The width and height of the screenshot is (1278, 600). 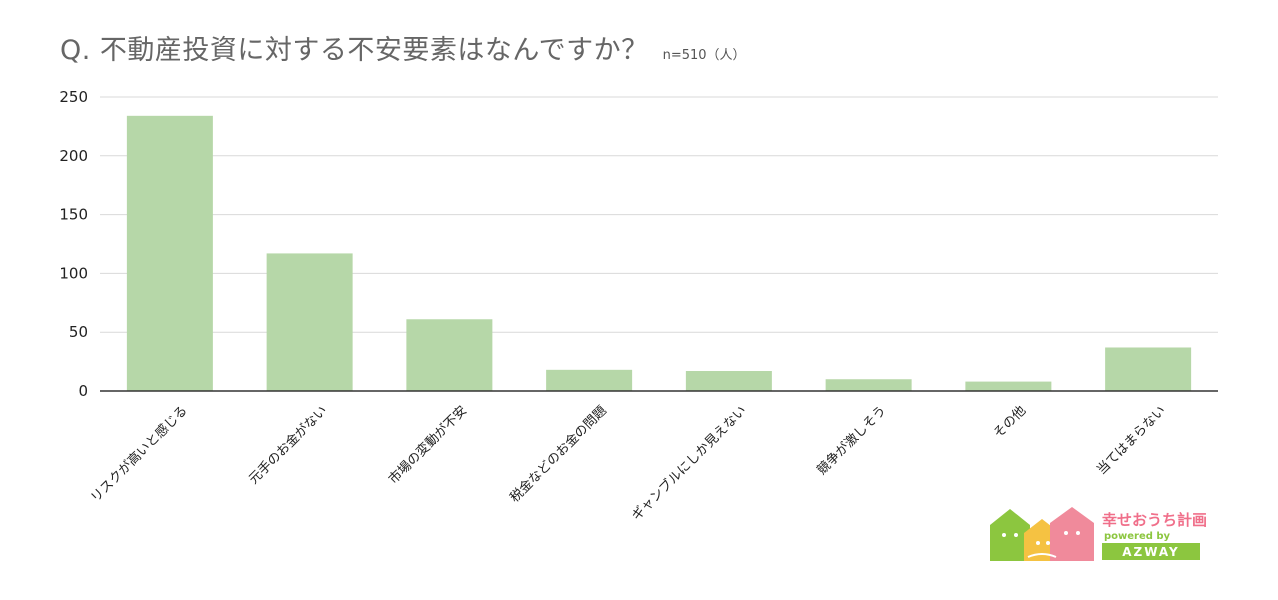 I want to click on title-row: Q. 不動産投資に対する不安要素はなんですか？ n=510（人）, so click(x=403, y=48).